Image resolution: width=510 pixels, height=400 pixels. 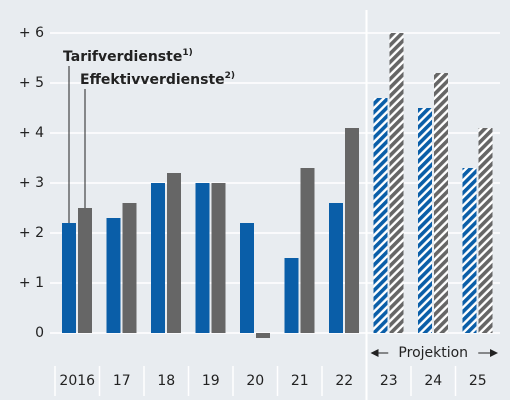 I want to click on x-tick-label: 23, so click(x=389, y=381).